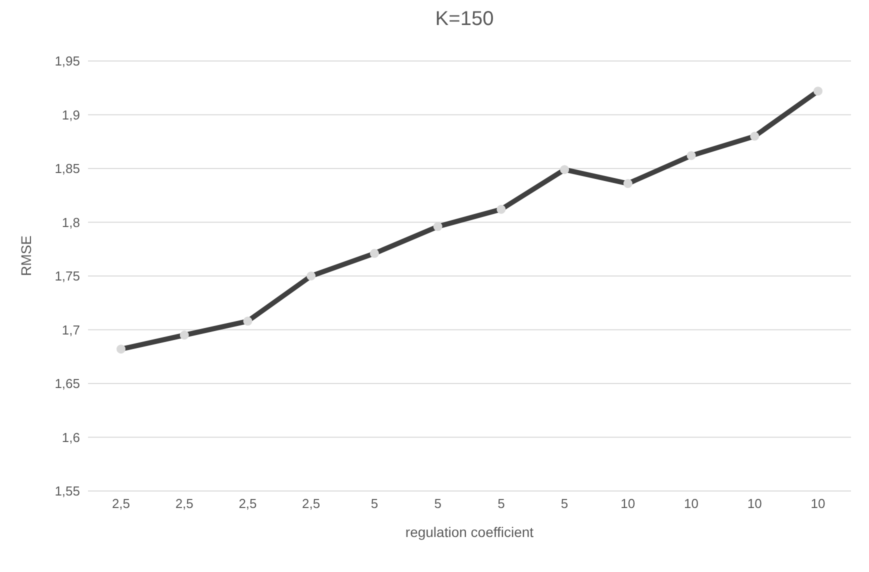 The height and width of the screenshot is (572, 869). What do you see at coordinates (71, 437) in the screenshot?
I see `y-tick-label: 1,6` at bounding box center [71, 437].